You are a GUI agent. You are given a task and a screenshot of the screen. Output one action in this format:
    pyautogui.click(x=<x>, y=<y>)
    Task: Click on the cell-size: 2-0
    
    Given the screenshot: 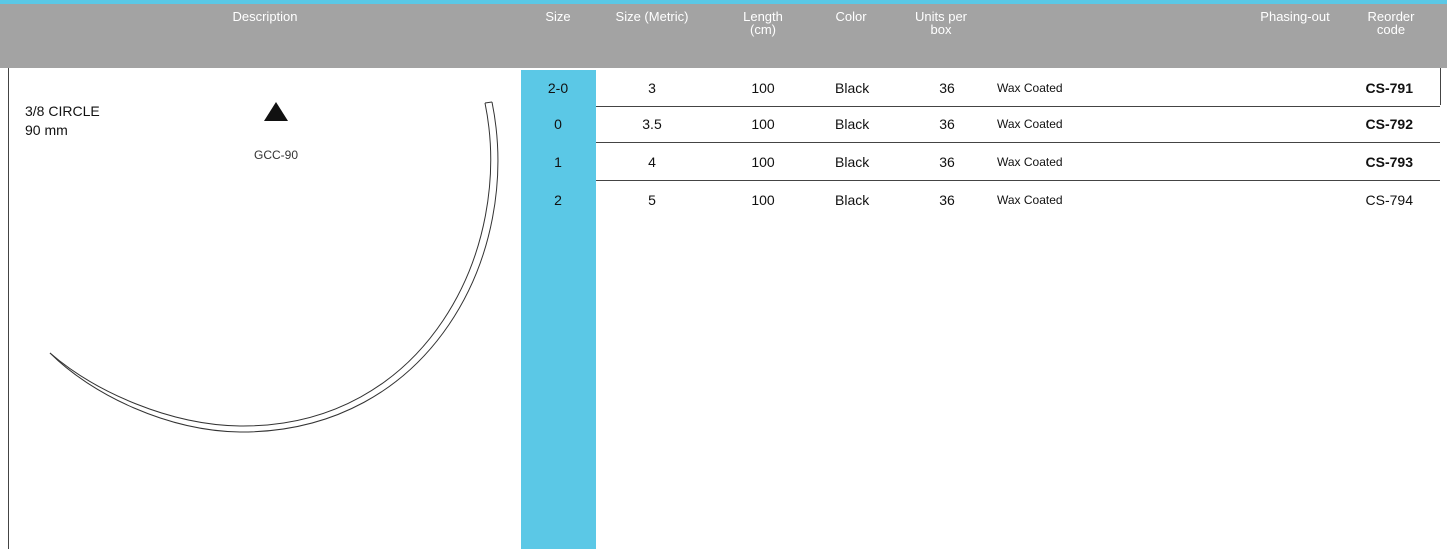 What is the action you would take?
    pyautogui.click(x=558, y=88)
    